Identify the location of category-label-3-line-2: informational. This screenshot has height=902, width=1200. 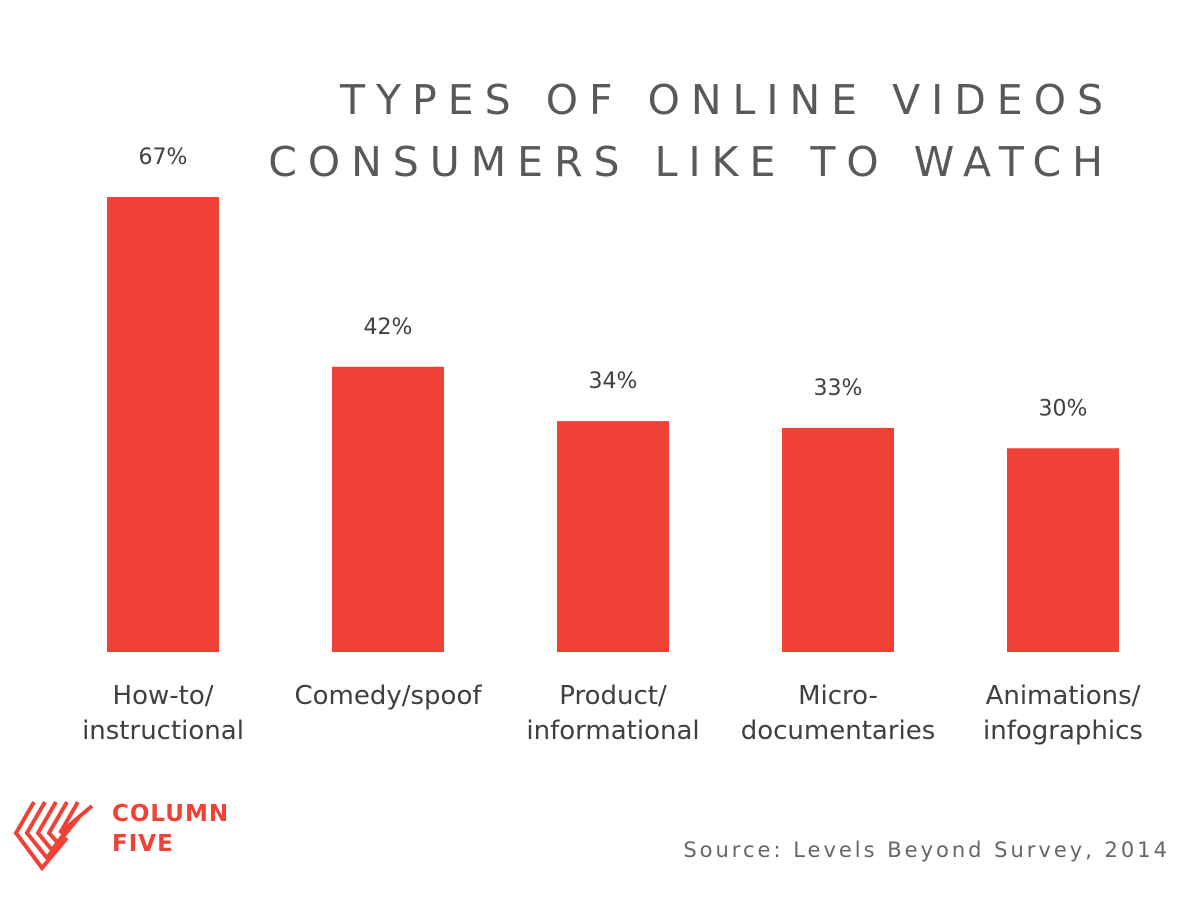
(612, 731).